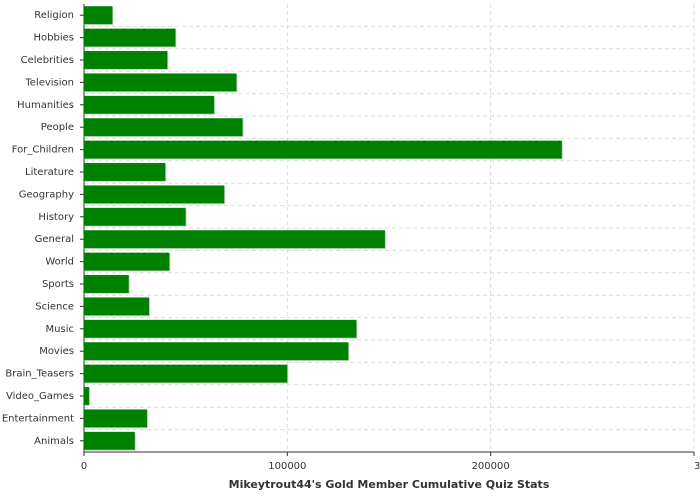 This screenshot has width=700, height=500. I want to click on y-tick-label: Celebrities, so click(47, 60).